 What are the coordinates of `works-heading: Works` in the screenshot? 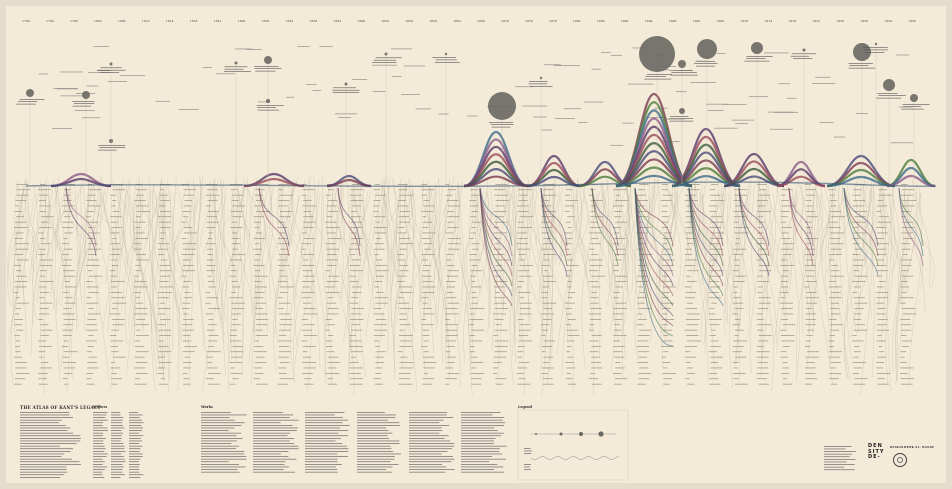 It's located at (207, 407).